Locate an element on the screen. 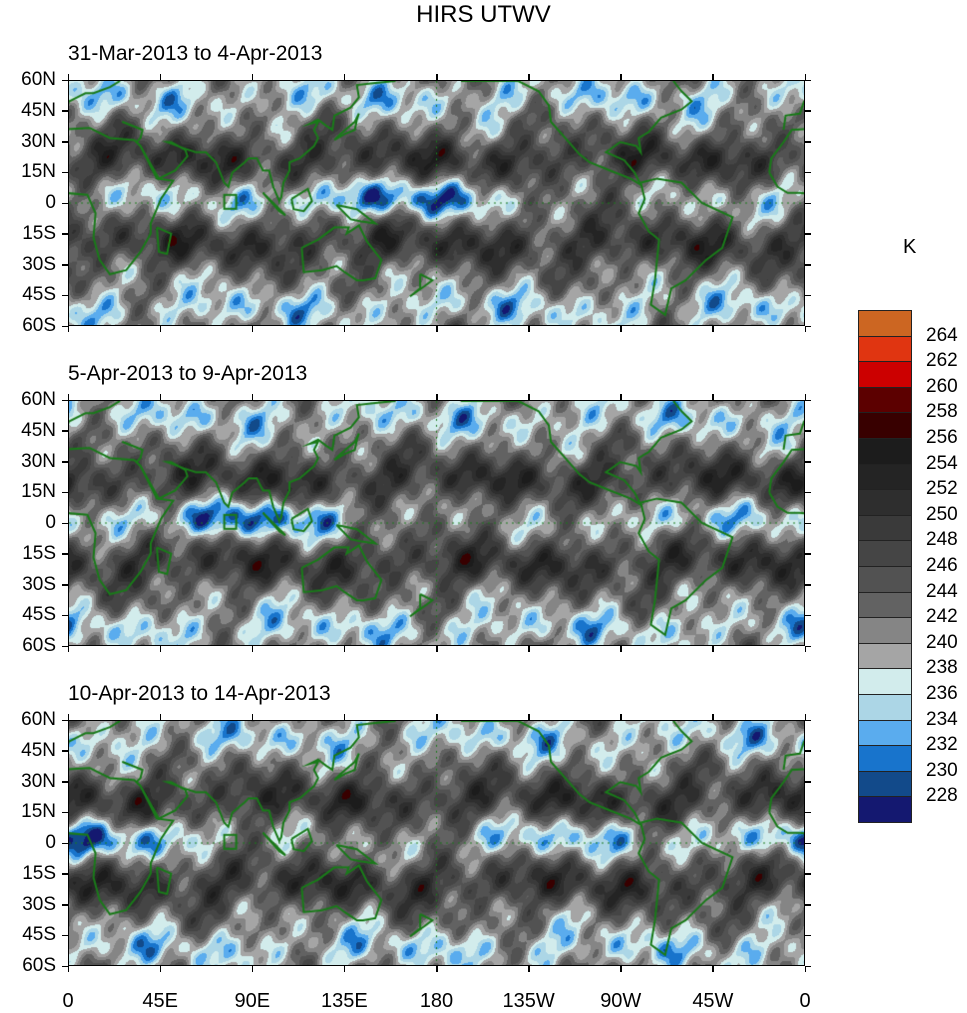 The image size is (967, 1013). x-tick-label: 135W is located at coordinates (528, 1001).